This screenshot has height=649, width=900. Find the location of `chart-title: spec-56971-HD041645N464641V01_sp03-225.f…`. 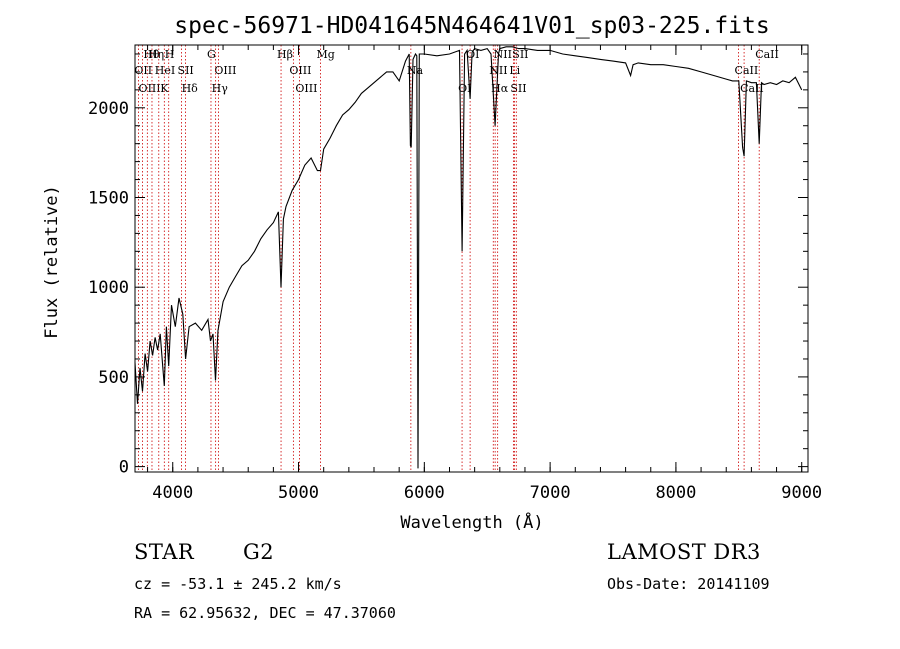

chart-title: spec-56971-HD041645N464641V01_sp03-225.f… is located at coordinates (471, 26).